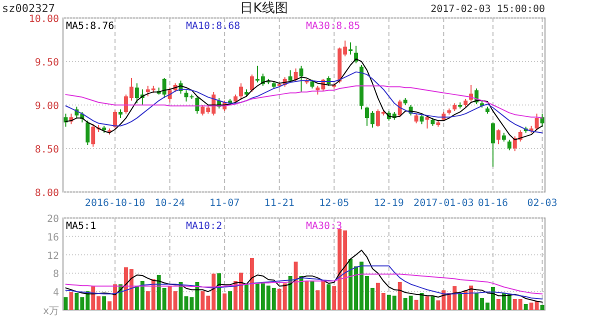 The image size is (600, 327). What do you see at coordinates (444, 203) in the screenshot?
I see `x-tick-label: 2017-01-03` at bounding box center [444, 203].